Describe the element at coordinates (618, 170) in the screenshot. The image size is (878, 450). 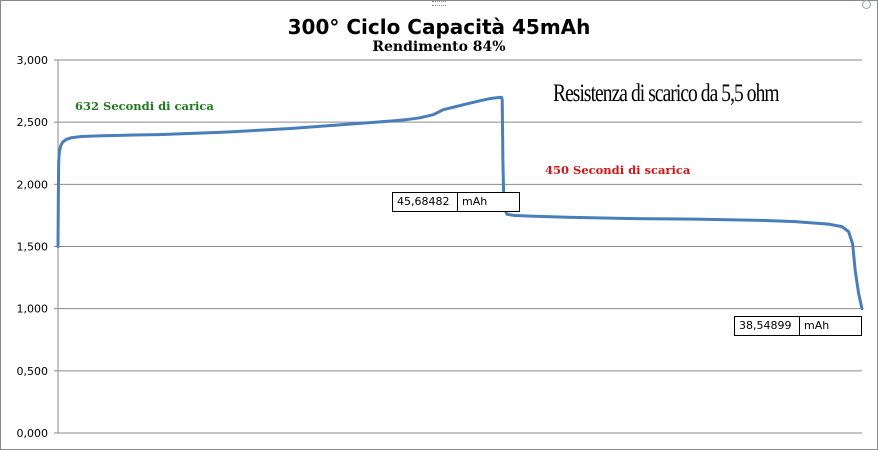
I see `discharge-time-annotation: 450 Secondi di scarica` at that location.